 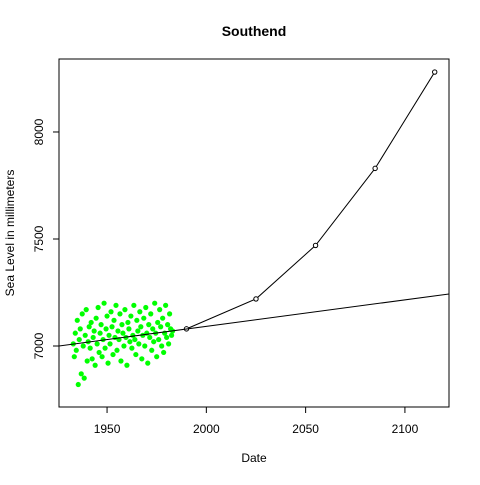 What do you see at coordinates (10, 233) in the screenshot?
I see `y-axis-label: Sea Level in millimeters` at bounding box center [10, 233].